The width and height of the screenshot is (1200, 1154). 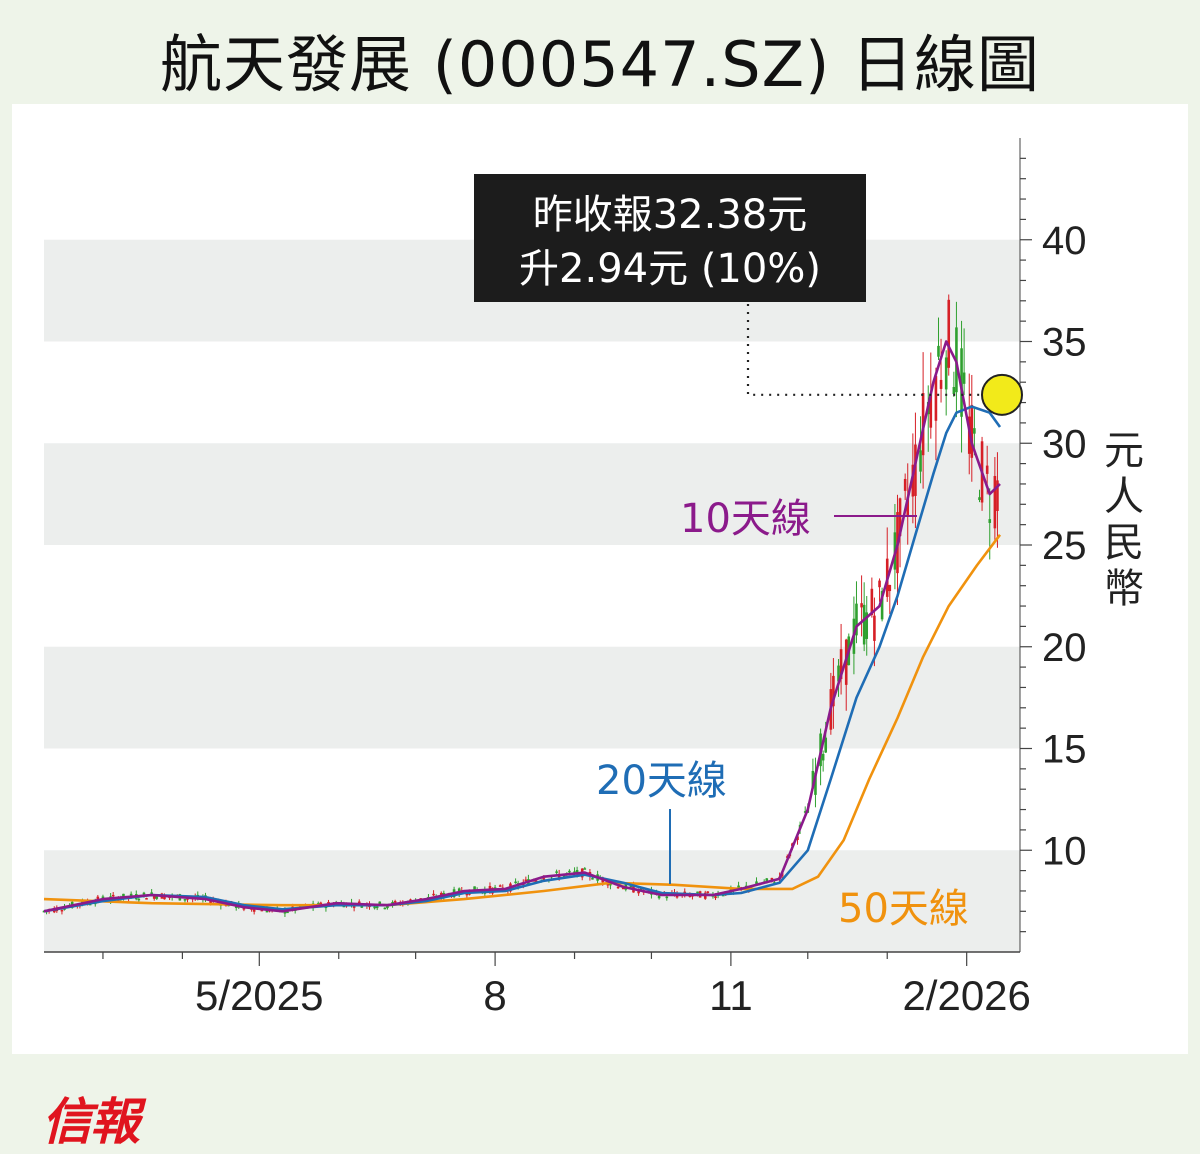 I want to click on y-tick-label: 10, so click(x=1064, y=851).